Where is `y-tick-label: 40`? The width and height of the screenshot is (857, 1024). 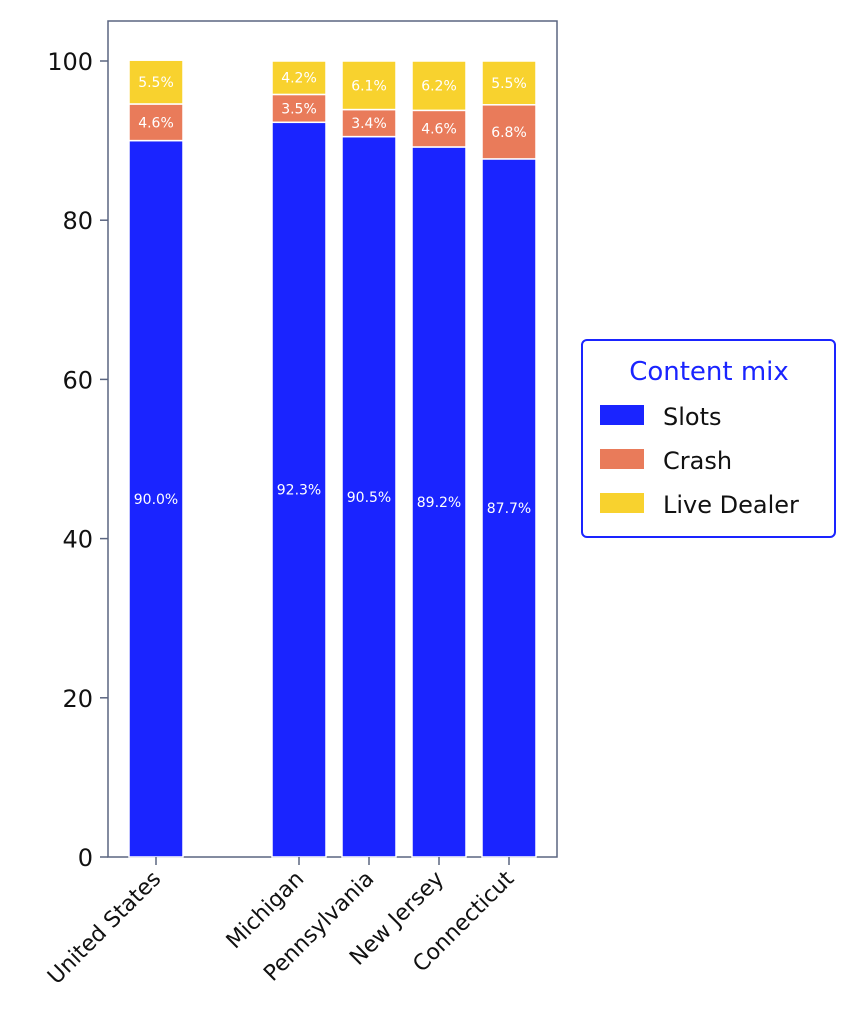 y-tick-label: 40 is located at coordinates (77, 540).